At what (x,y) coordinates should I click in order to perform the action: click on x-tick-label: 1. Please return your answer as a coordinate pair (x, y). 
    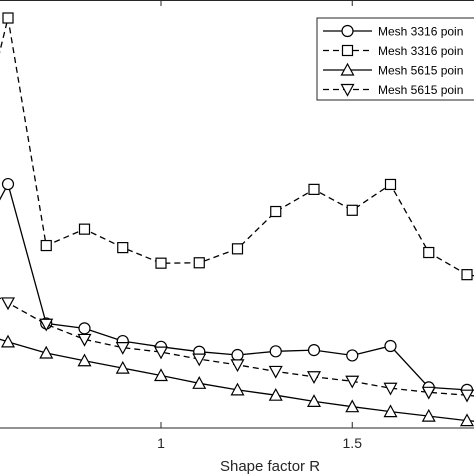
    Looking at the image, I should click on (161, 443).